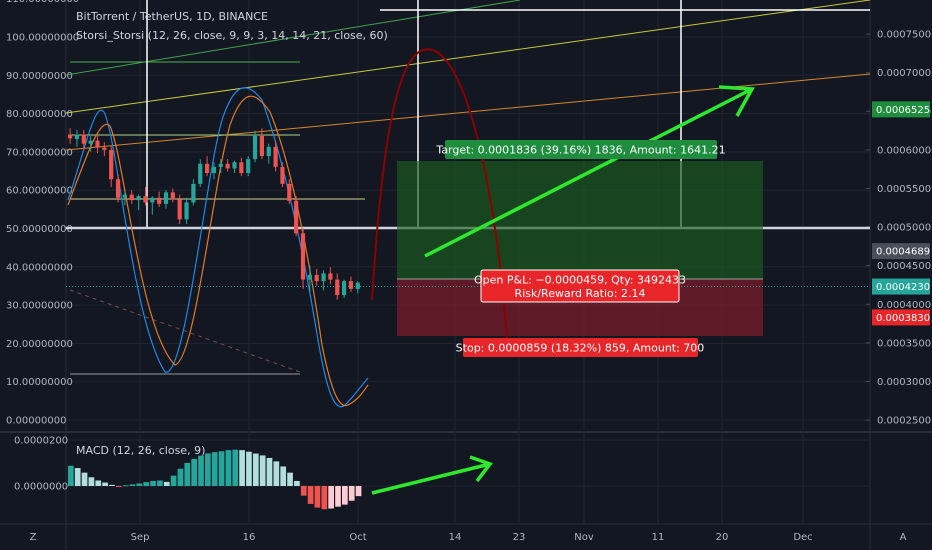  I want to click on right-axis-tick: 0.0005500, so click(904, 189).